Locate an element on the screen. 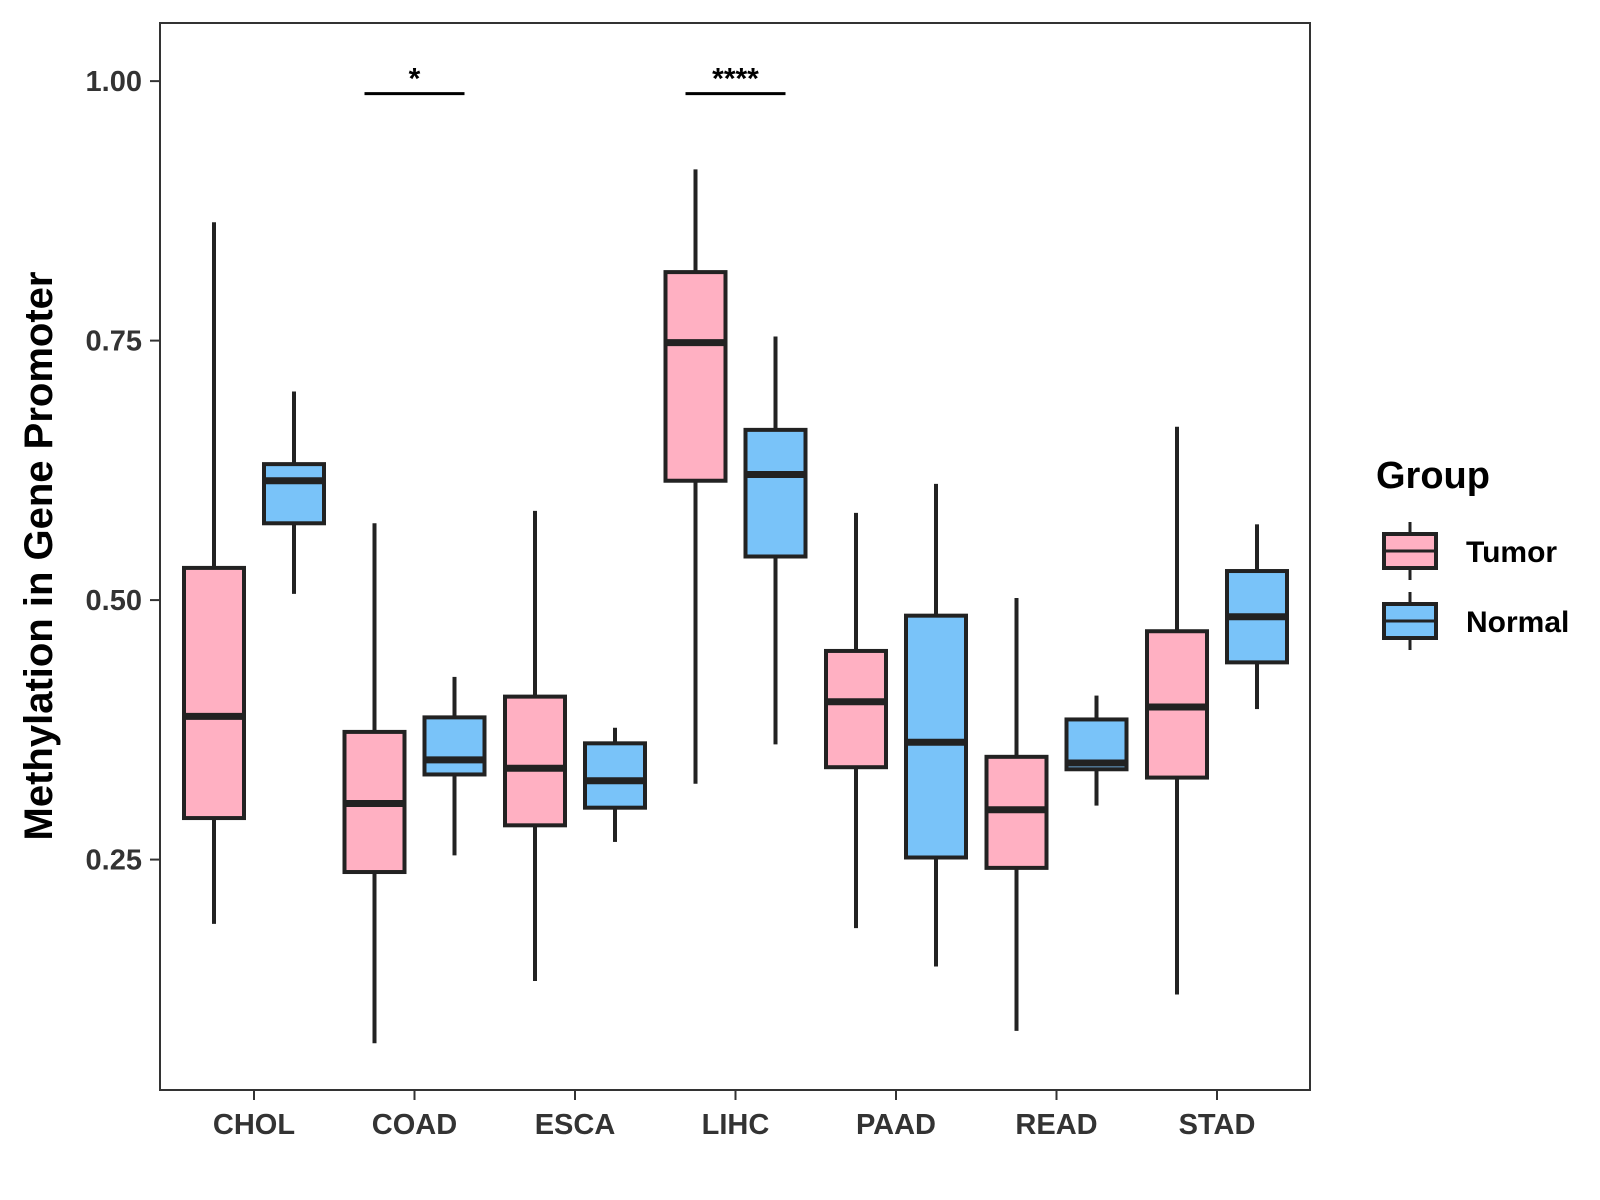  box-tumor-paad is located at coordinates (856, 720).